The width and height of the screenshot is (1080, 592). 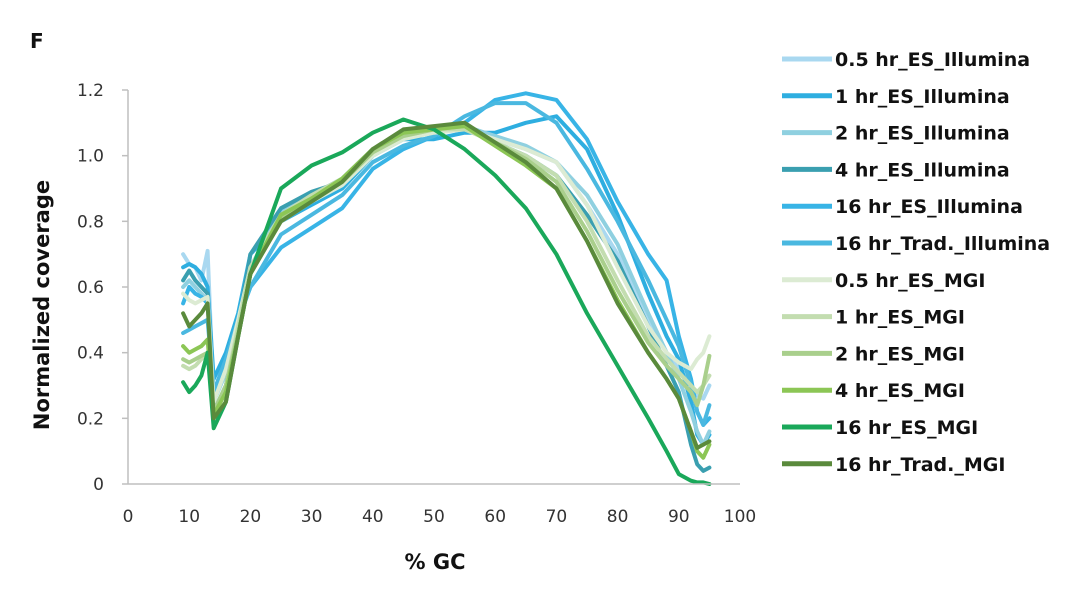 What do you see at coordinates (90, 91) in the screenshot?
I see `y-tick-label: 1.2` at bounding box center [90, 91].